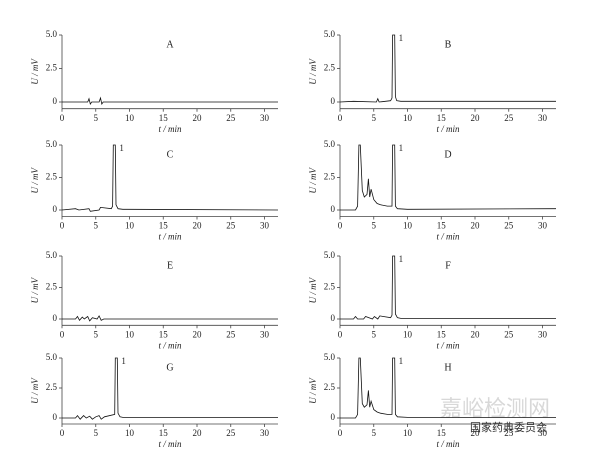 The height and width of the screenshot is (455, 589). Describe the element at coordinates (447, 367) in the screenshot. I see `panel-title: H` at that location.